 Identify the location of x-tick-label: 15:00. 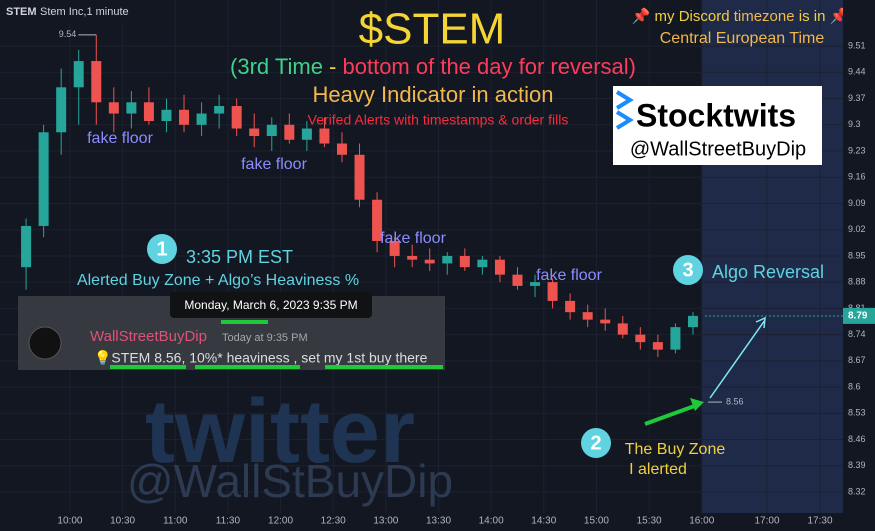
(596, 521).